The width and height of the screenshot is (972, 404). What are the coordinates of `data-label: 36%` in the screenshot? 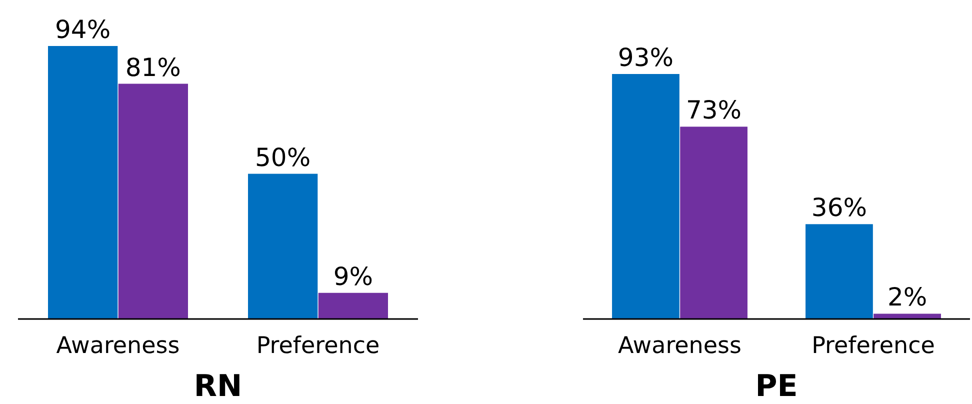 It's located at (839, 207).